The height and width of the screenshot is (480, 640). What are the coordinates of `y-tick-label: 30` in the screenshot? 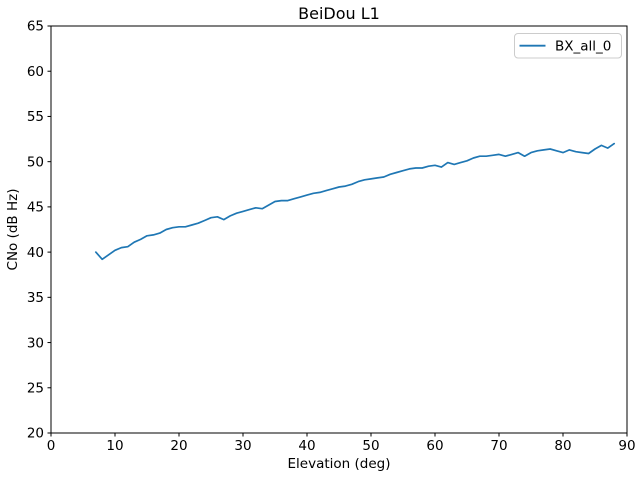 It's located at (35, 343).